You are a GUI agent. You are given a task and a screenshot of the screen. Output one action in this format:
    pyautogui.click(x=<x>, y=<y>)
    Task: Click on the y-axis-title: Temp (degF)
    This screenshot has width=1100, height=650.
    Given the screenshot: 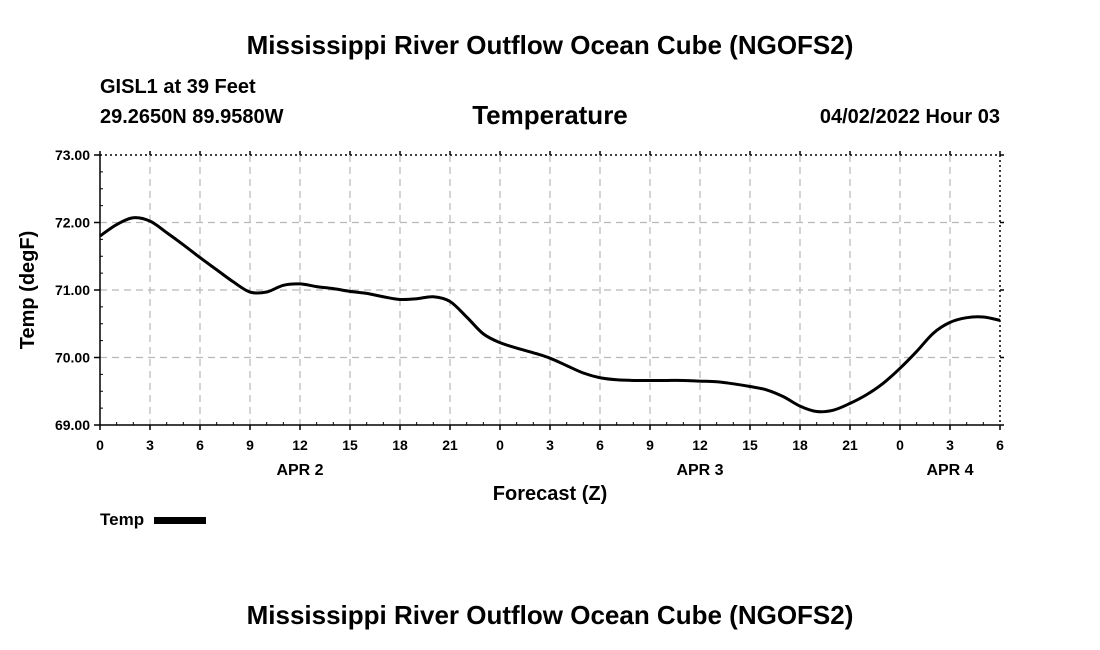 What is the action you would take?
    pyautogui.click(x=28, y=290)
    